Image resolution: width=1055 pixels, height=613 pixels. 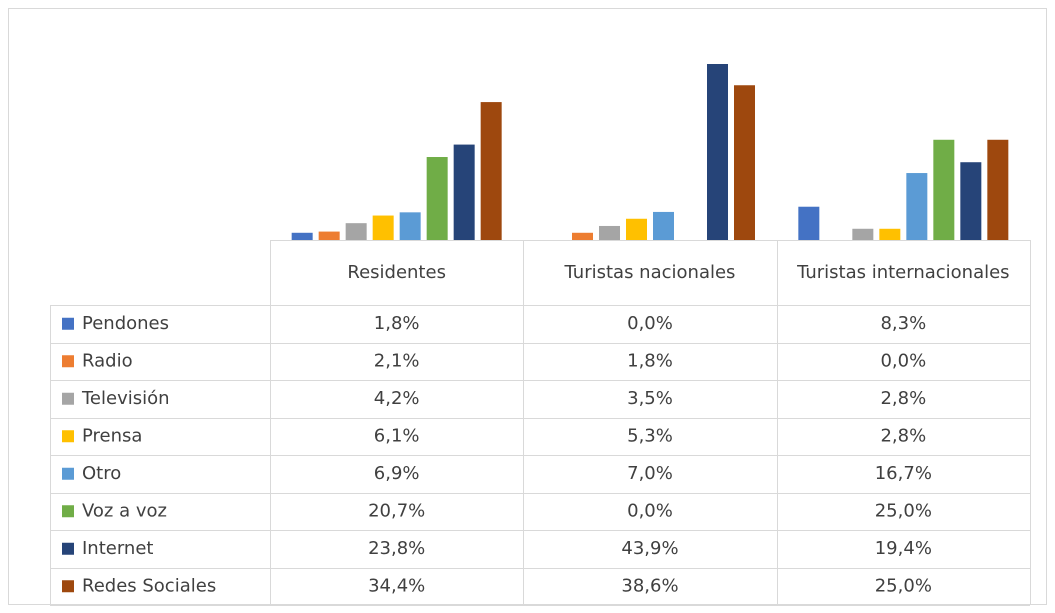 I want to click on category-label: Turistas internacionales, so click(x=903, y=272).